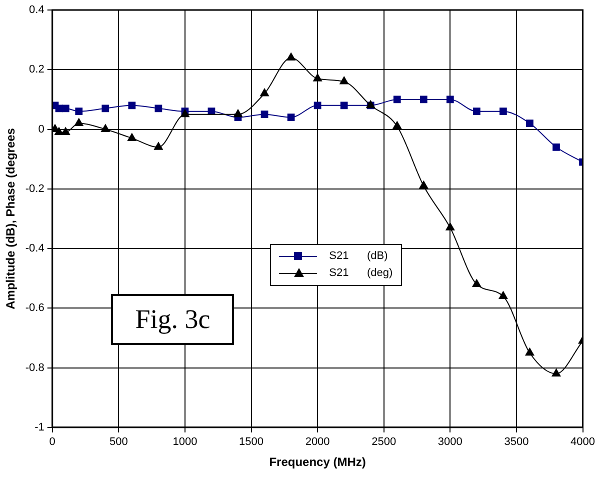  What do you see at coordinates (34, 368) in the screenshot?
I see `y-tick-label: -0.8` at bounding box center [34, 368].